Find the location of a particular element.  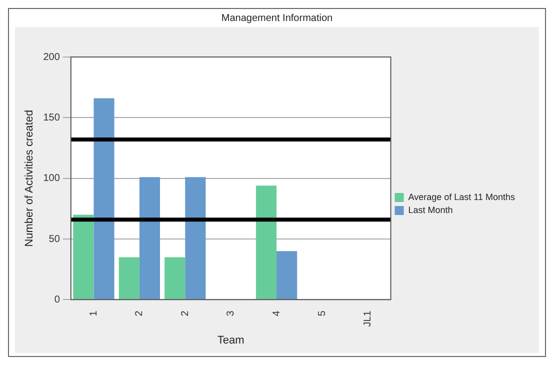

x-tick-label: 1 is located at coordinates (94, 313).